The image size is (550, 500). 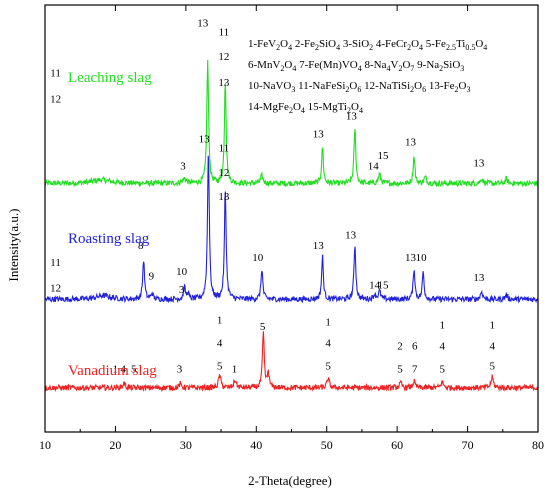 I want to click on series-name-1: Leaching slag, so click(x=110, y=78).